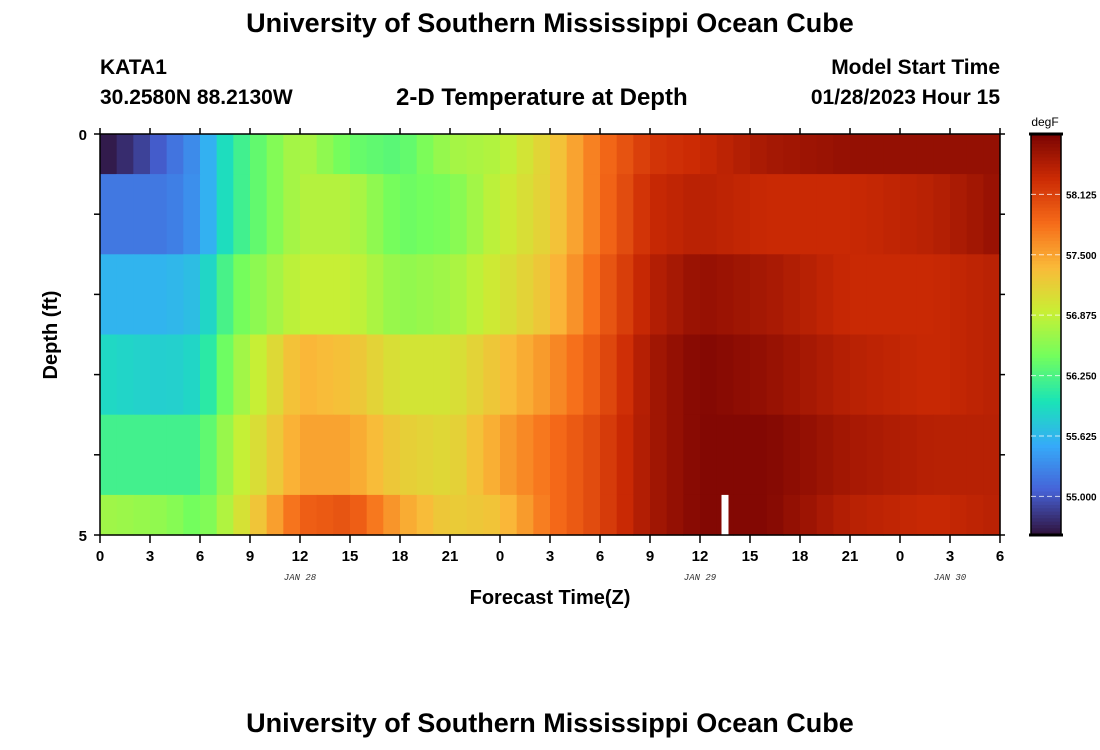  What do you see at coordinates (196, 97) in the screenshot?
I see `station-coordinates: 30.2580N 88.2130W` at bounding box center [196, 97].